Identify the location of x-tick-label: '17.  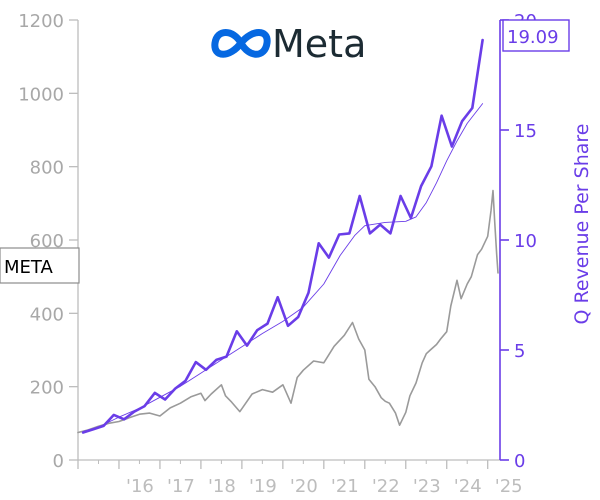
(181, 486).